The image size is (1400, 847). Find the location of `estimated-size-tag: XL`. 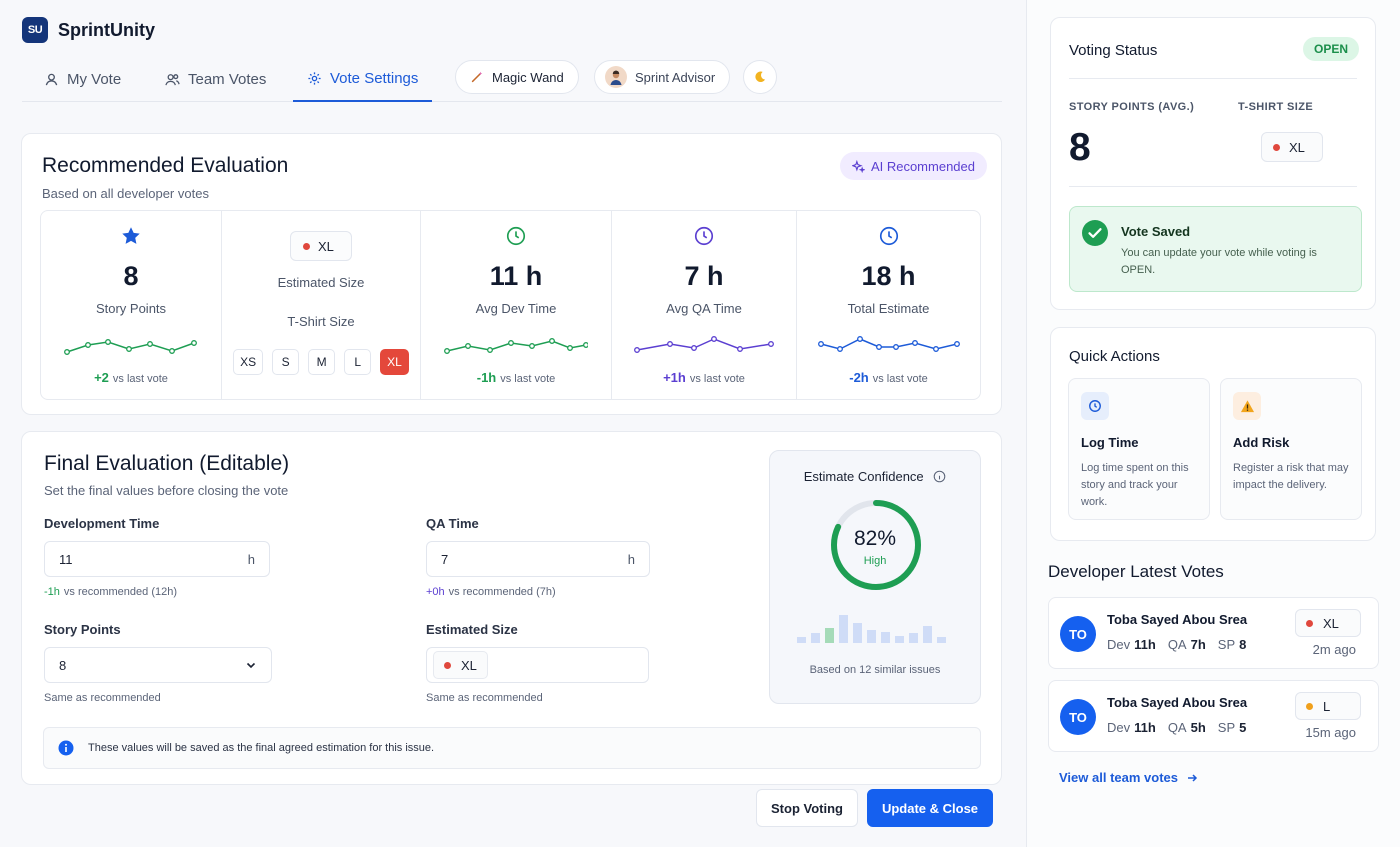

estimated-size-tag: XL is located at coordinates (460, 665).